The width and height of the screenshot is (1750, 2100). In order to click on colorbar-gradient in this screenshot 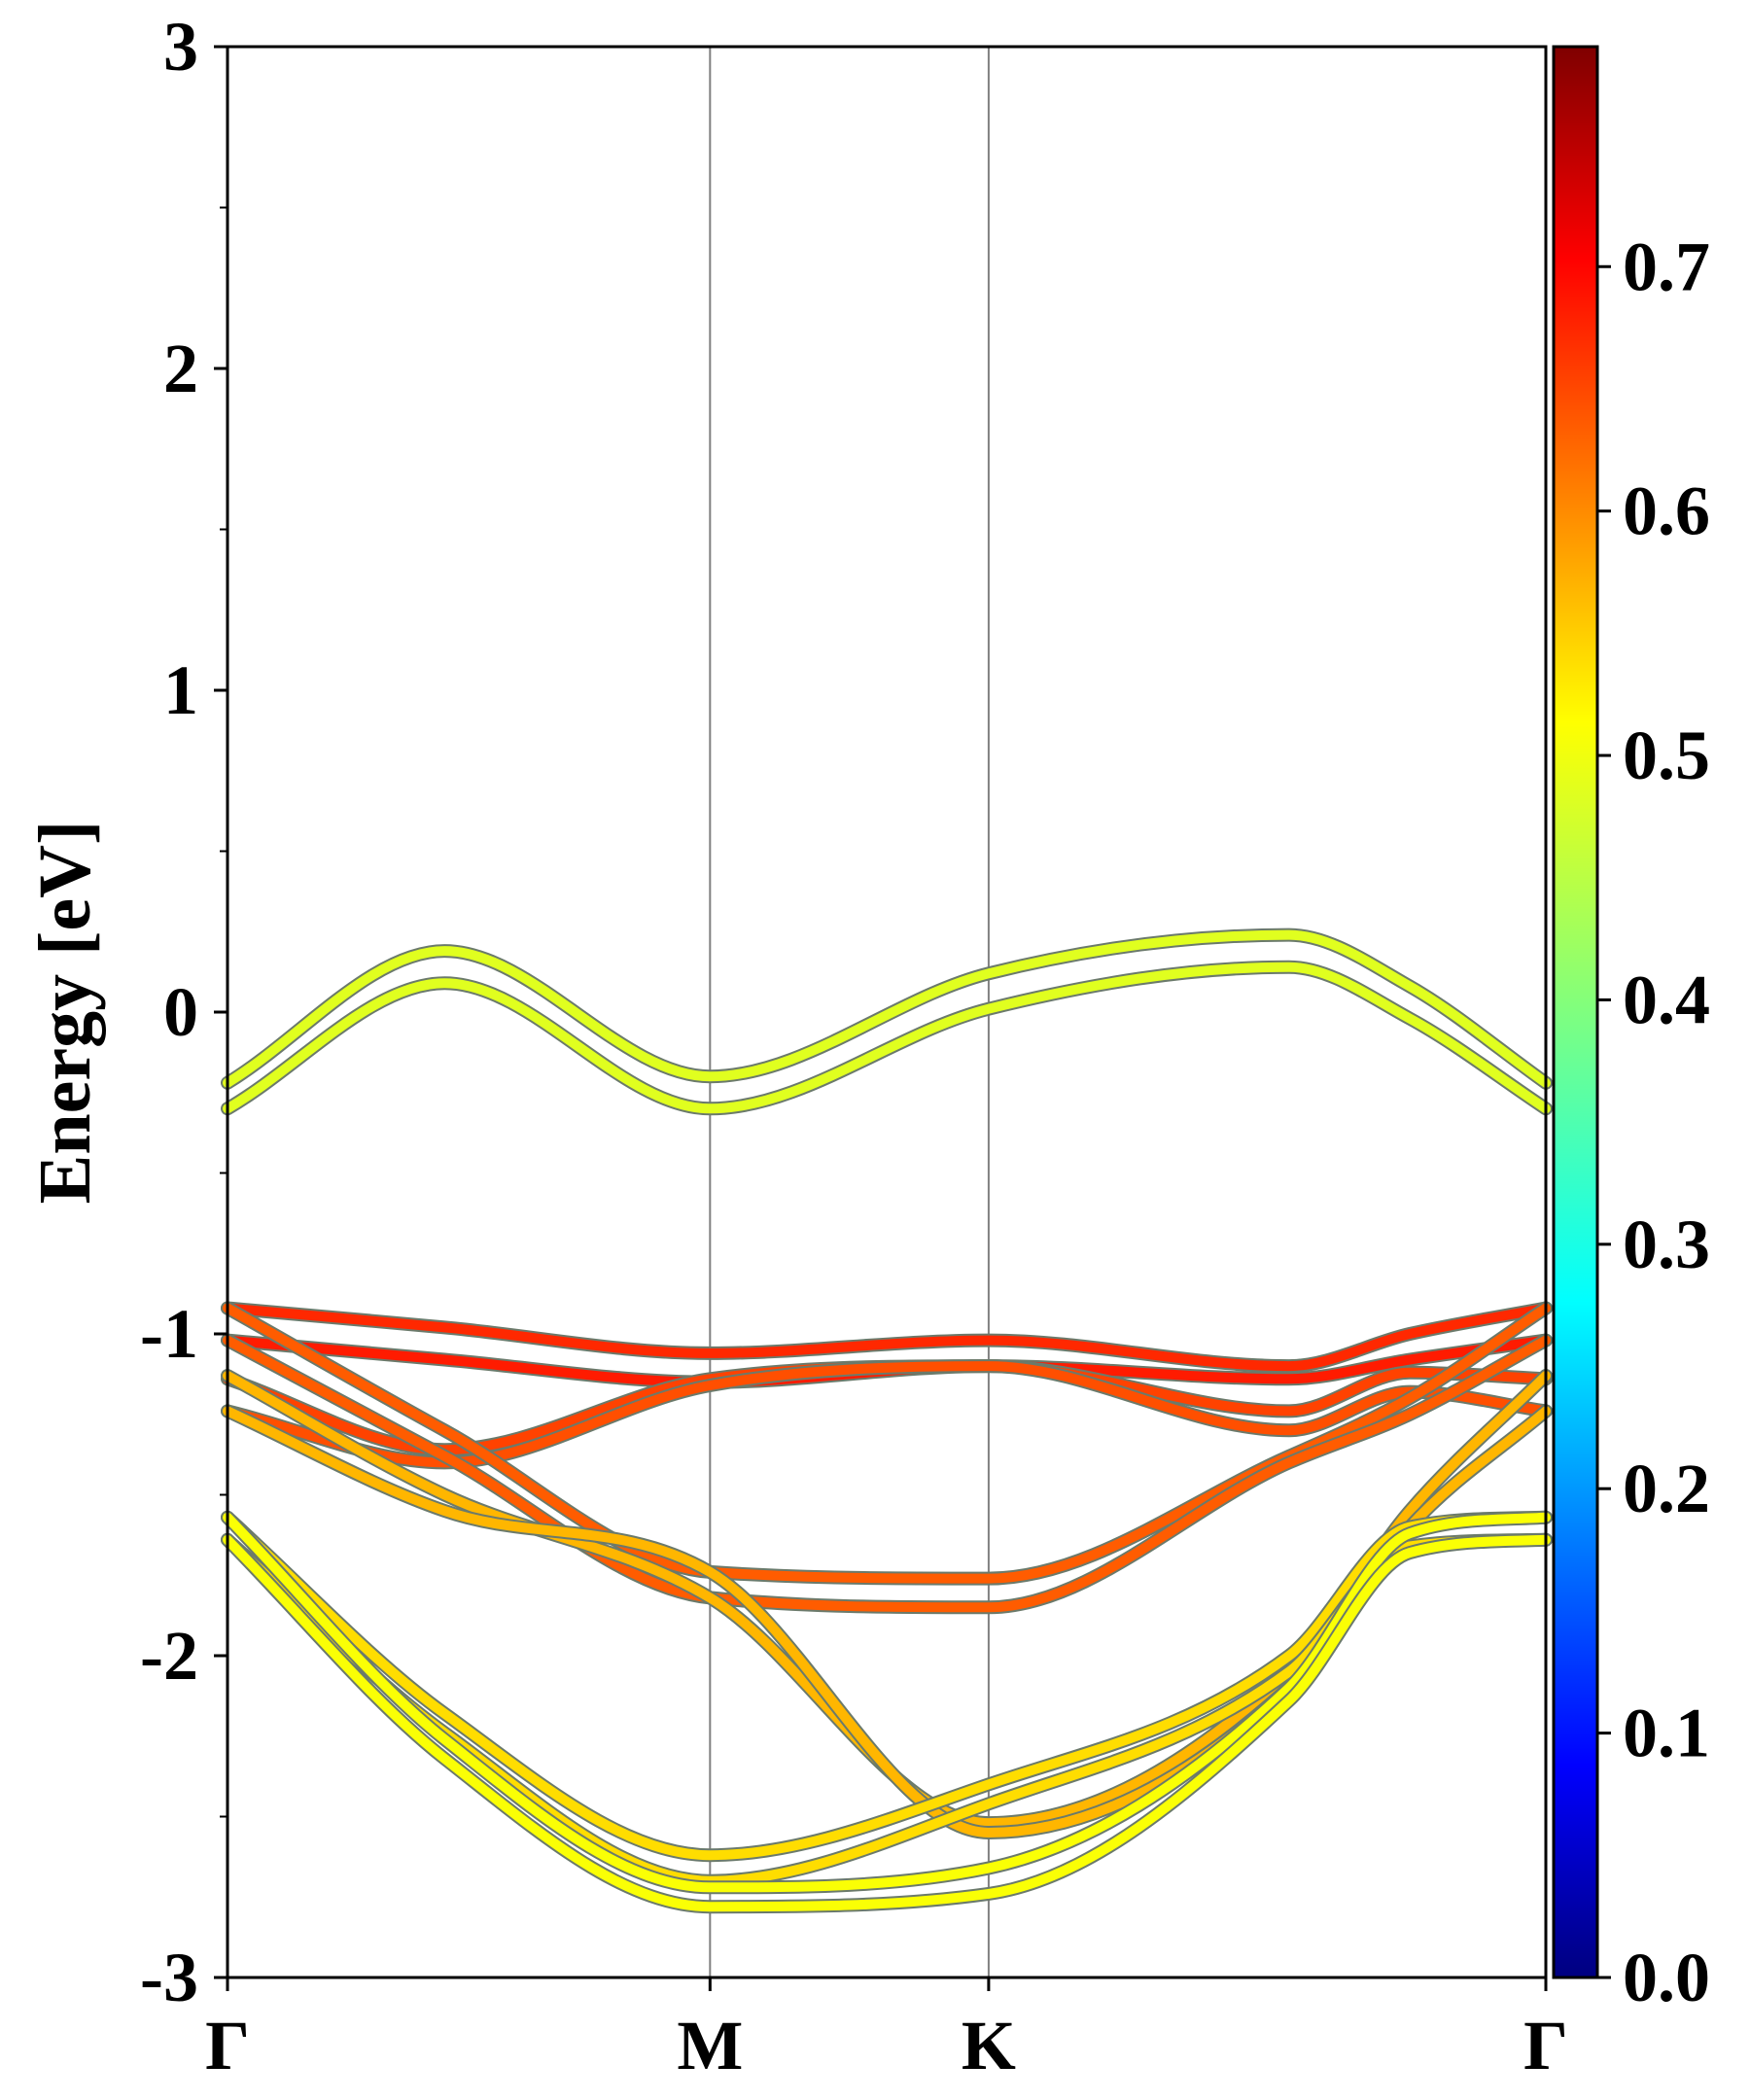, I will do `click(1575, 1012)`.